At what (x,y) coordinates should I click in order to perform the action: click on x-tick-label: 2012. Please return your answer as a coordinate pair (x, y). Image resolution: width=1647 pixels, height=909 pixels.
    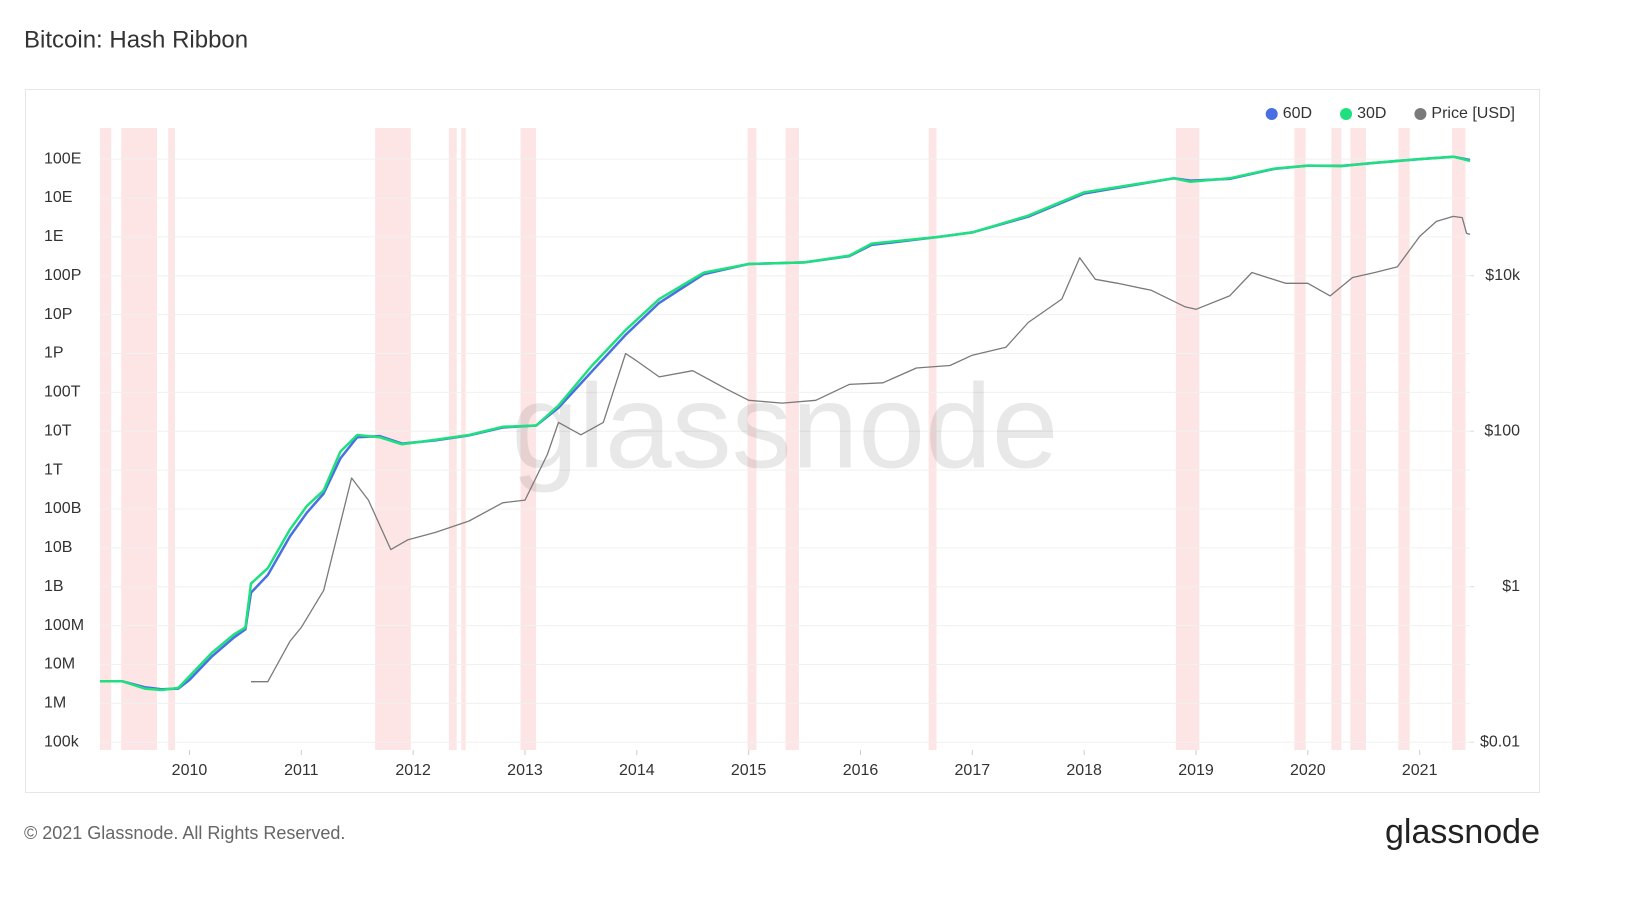
    Looking at the image, I should click on (413, 770).